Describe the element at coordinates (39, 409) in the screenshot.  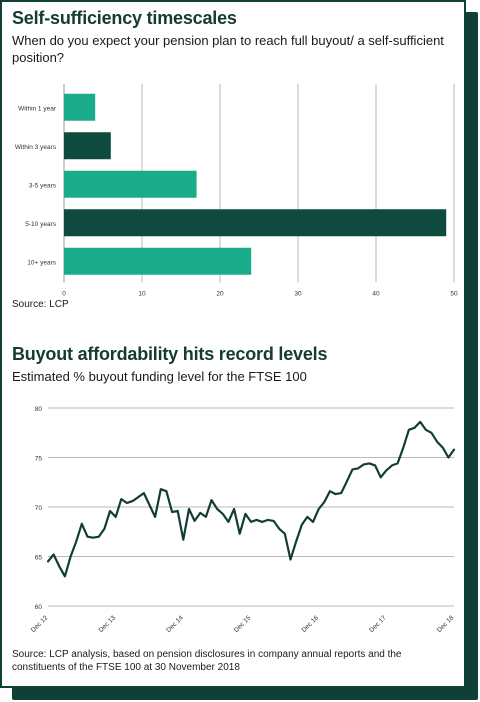
I see `line-y-tick-label-4: 80` at that location.